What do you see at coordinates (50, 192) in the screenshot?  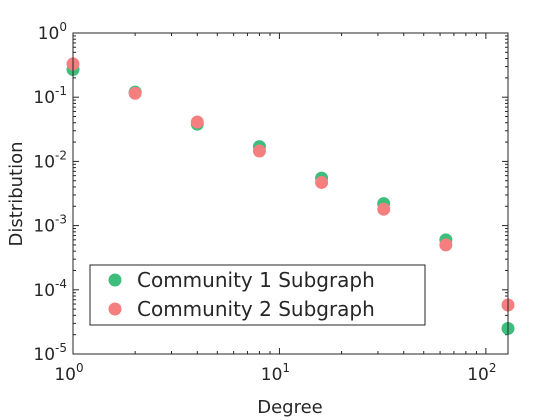 I see `y-tick-labels: 10⁻⁵ 10⁻⁴ 10⁻³ 10⁻² 10⁻¹ 10⁰` at bounding box center [50, 192].